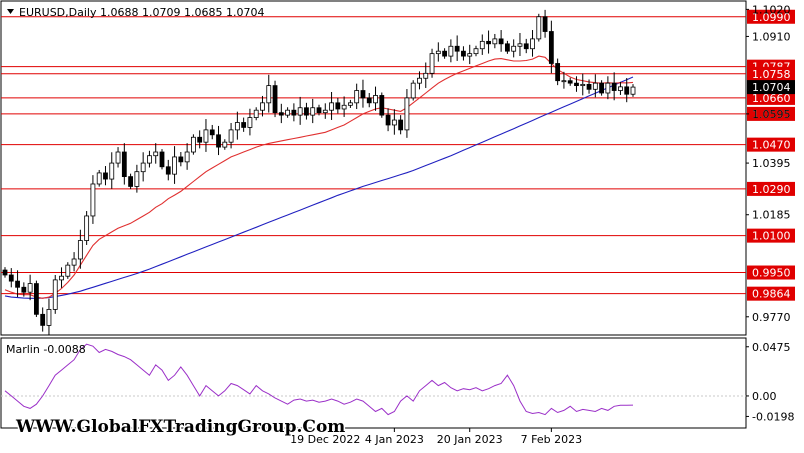 Image resolution: width=804 pixels, height=453 pixels. I want to click on osc-tick-label: 0.0475, so click(771, 347).